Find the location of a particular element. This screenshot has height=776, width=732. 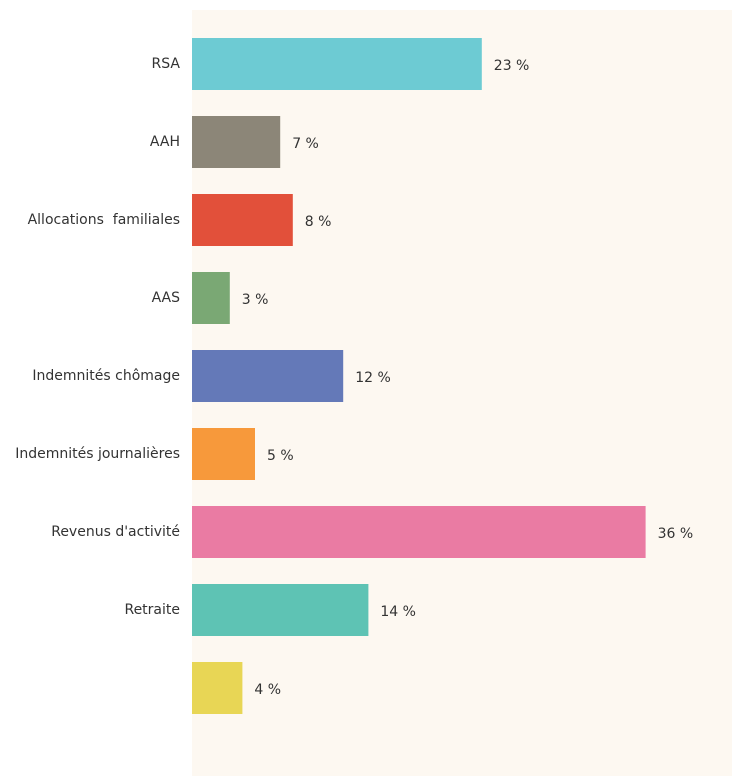

value-label: 36 % is located at coordinates (676, 534).